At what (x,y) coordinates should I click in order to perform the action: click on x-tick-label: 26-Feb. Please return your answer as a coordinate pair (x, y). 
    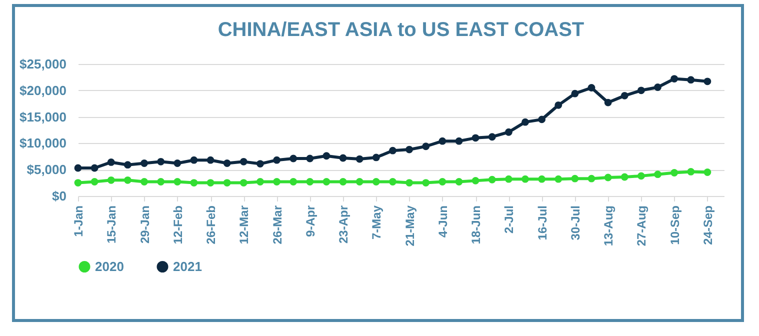
    Looking at the image, I should click on (211, 225).